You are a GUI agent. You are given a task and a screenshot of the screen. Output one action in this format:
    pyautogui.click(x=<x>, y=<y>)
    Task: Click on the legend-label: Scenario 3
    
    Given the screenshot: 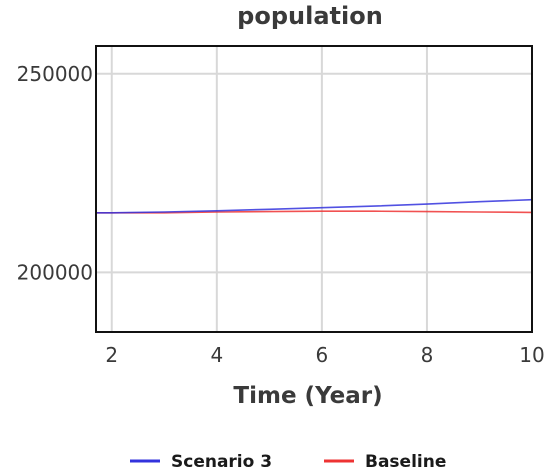 What is the action you would take?
    pyautogui.click(x=221, y=462)
    